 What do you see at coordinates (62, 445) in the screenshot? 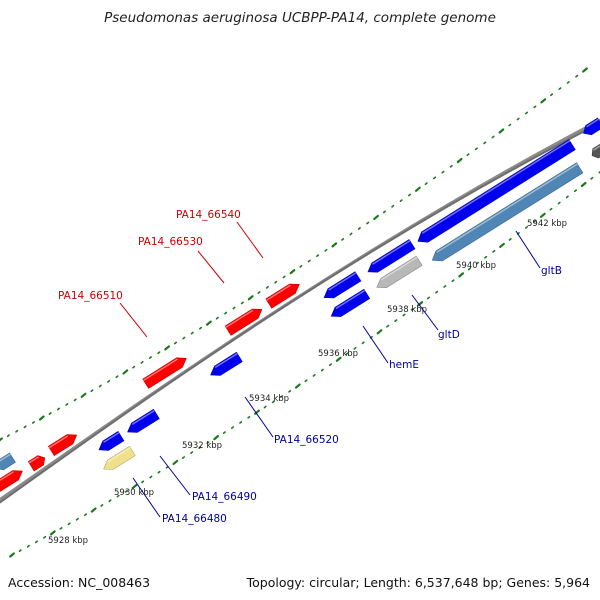
I see `gene-fwd-pa14-66510-left-body` at bounding box center [62, 445].